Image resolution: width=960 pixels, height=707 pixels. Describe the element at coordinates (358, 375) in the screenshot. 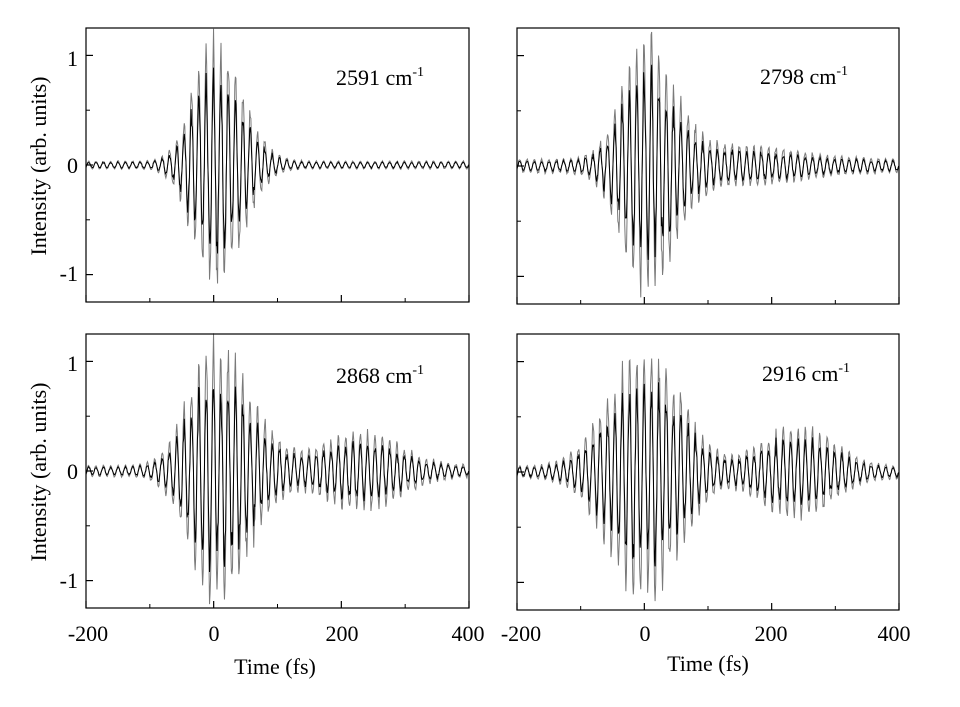

I see `annotation-number: 2868` at that location.